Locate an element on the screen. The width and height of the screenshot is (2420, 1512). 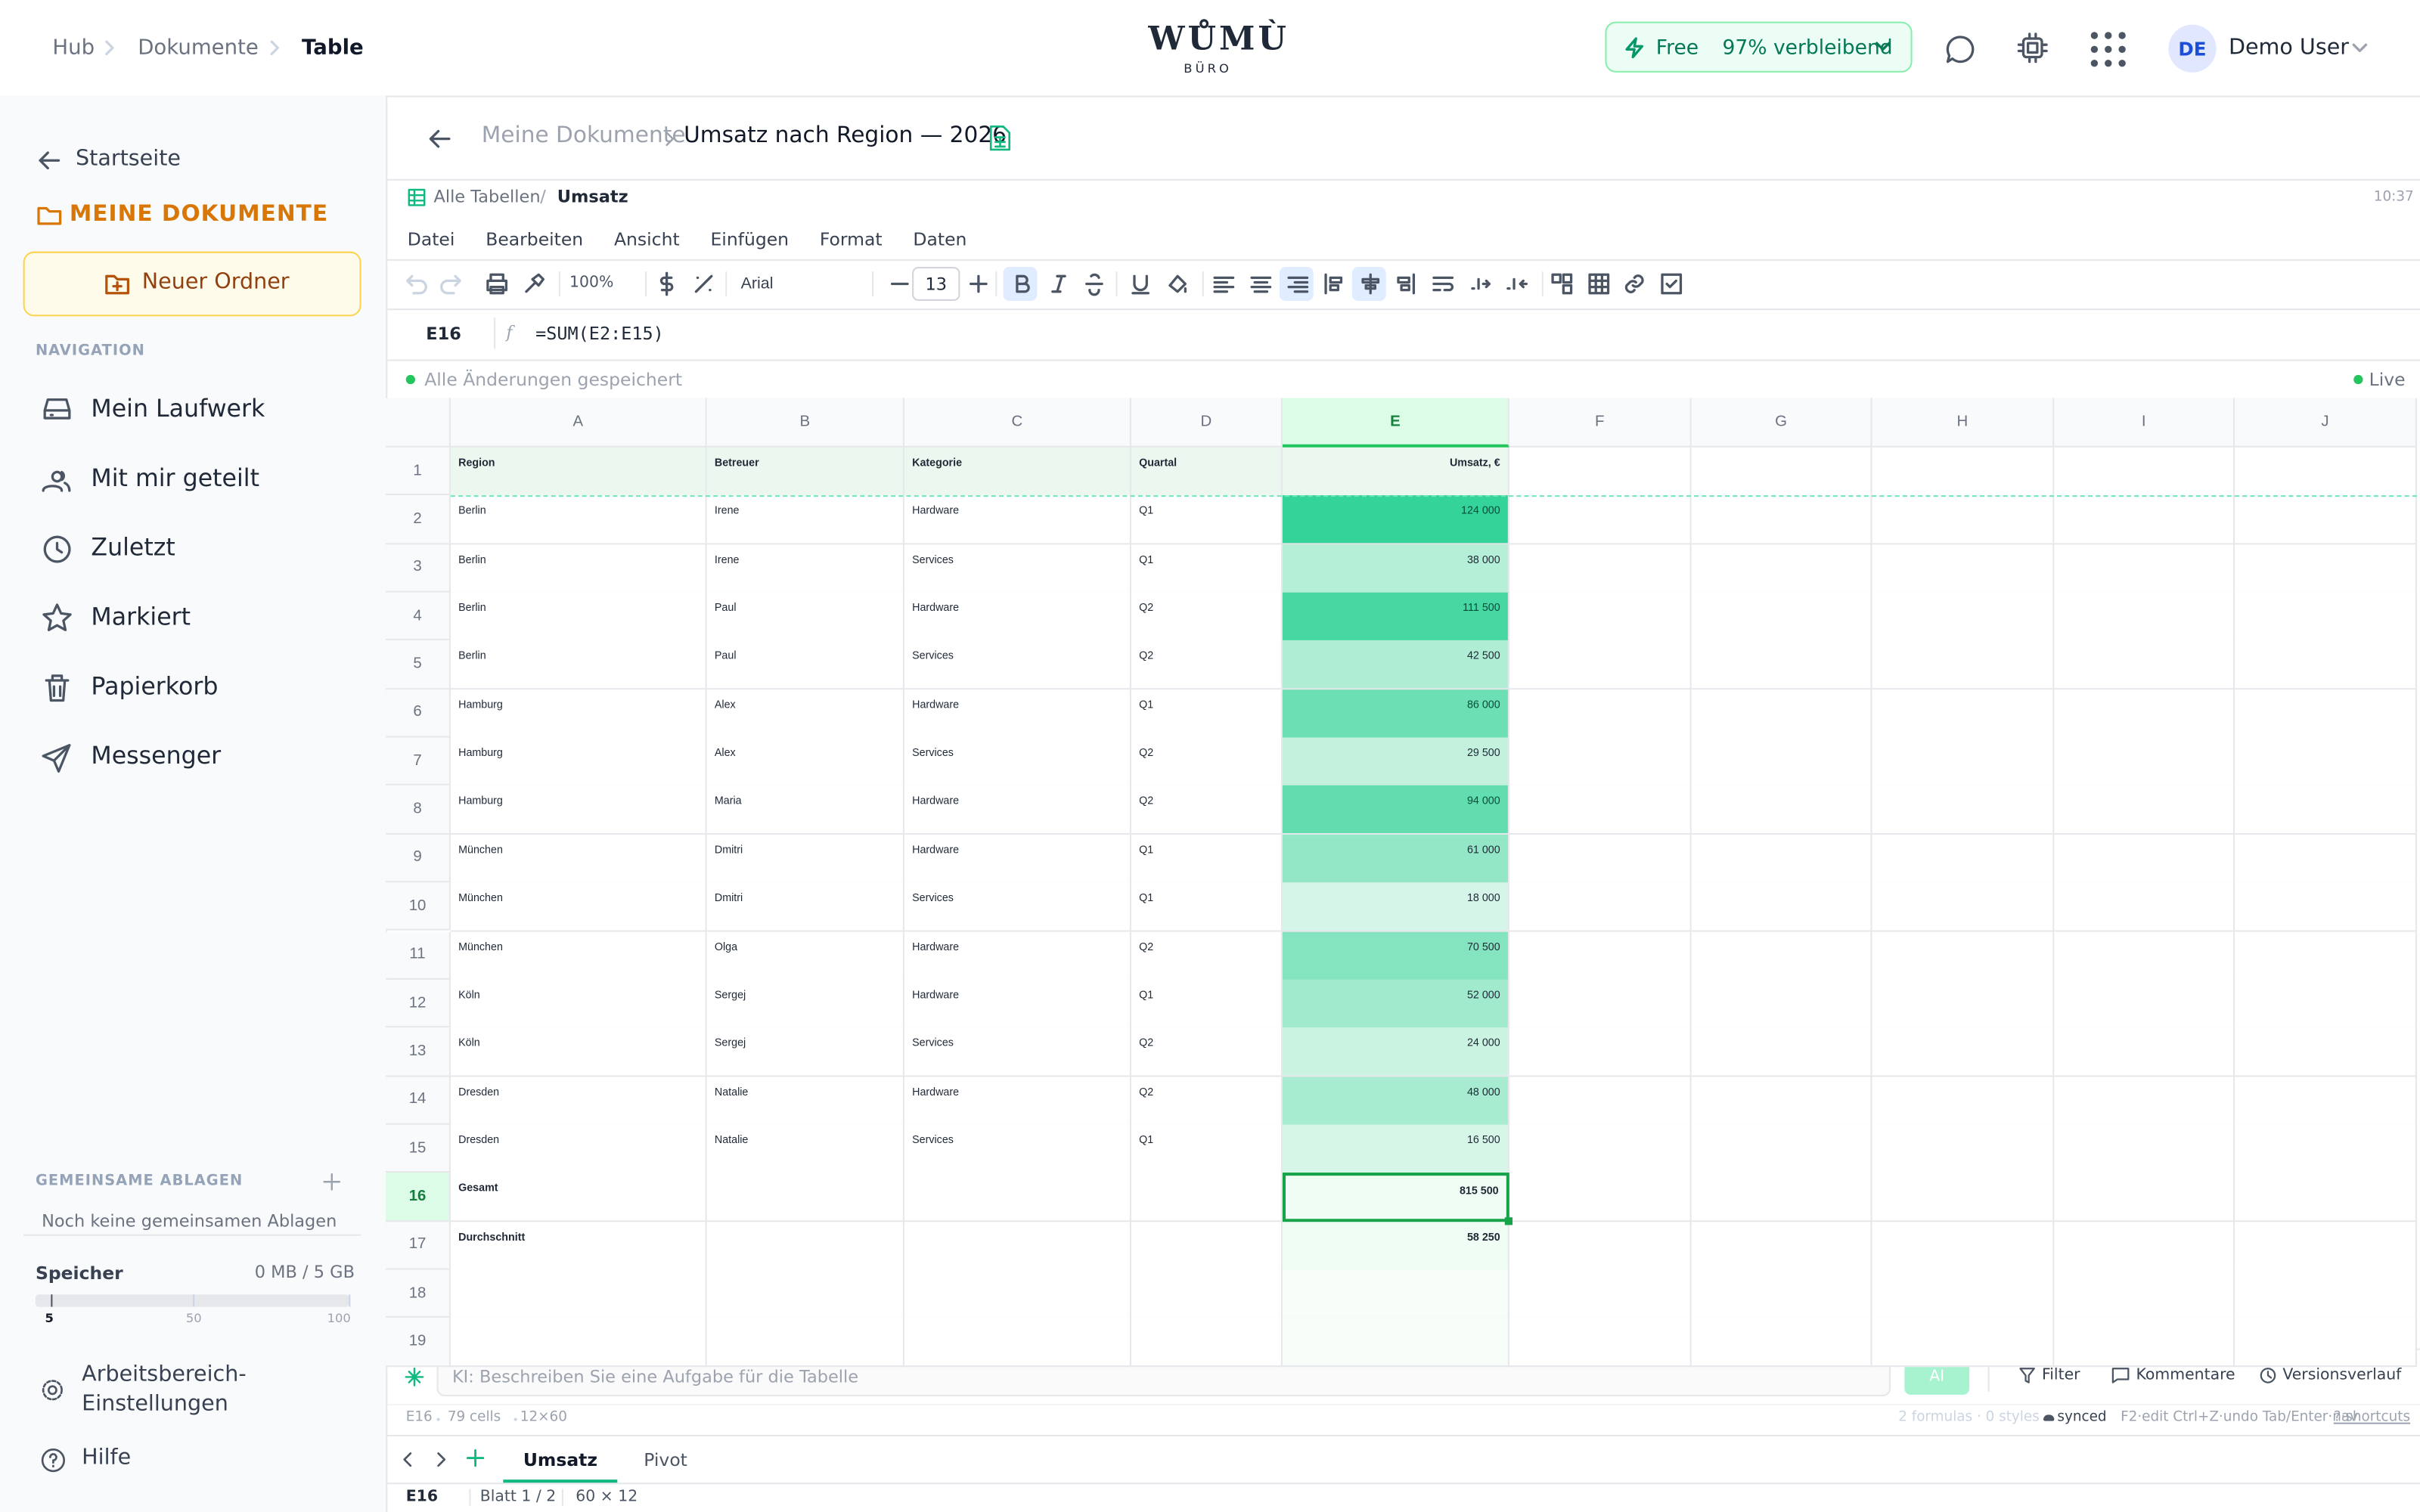
cell: Durchschnitt is located at coordinates (578, 1246).